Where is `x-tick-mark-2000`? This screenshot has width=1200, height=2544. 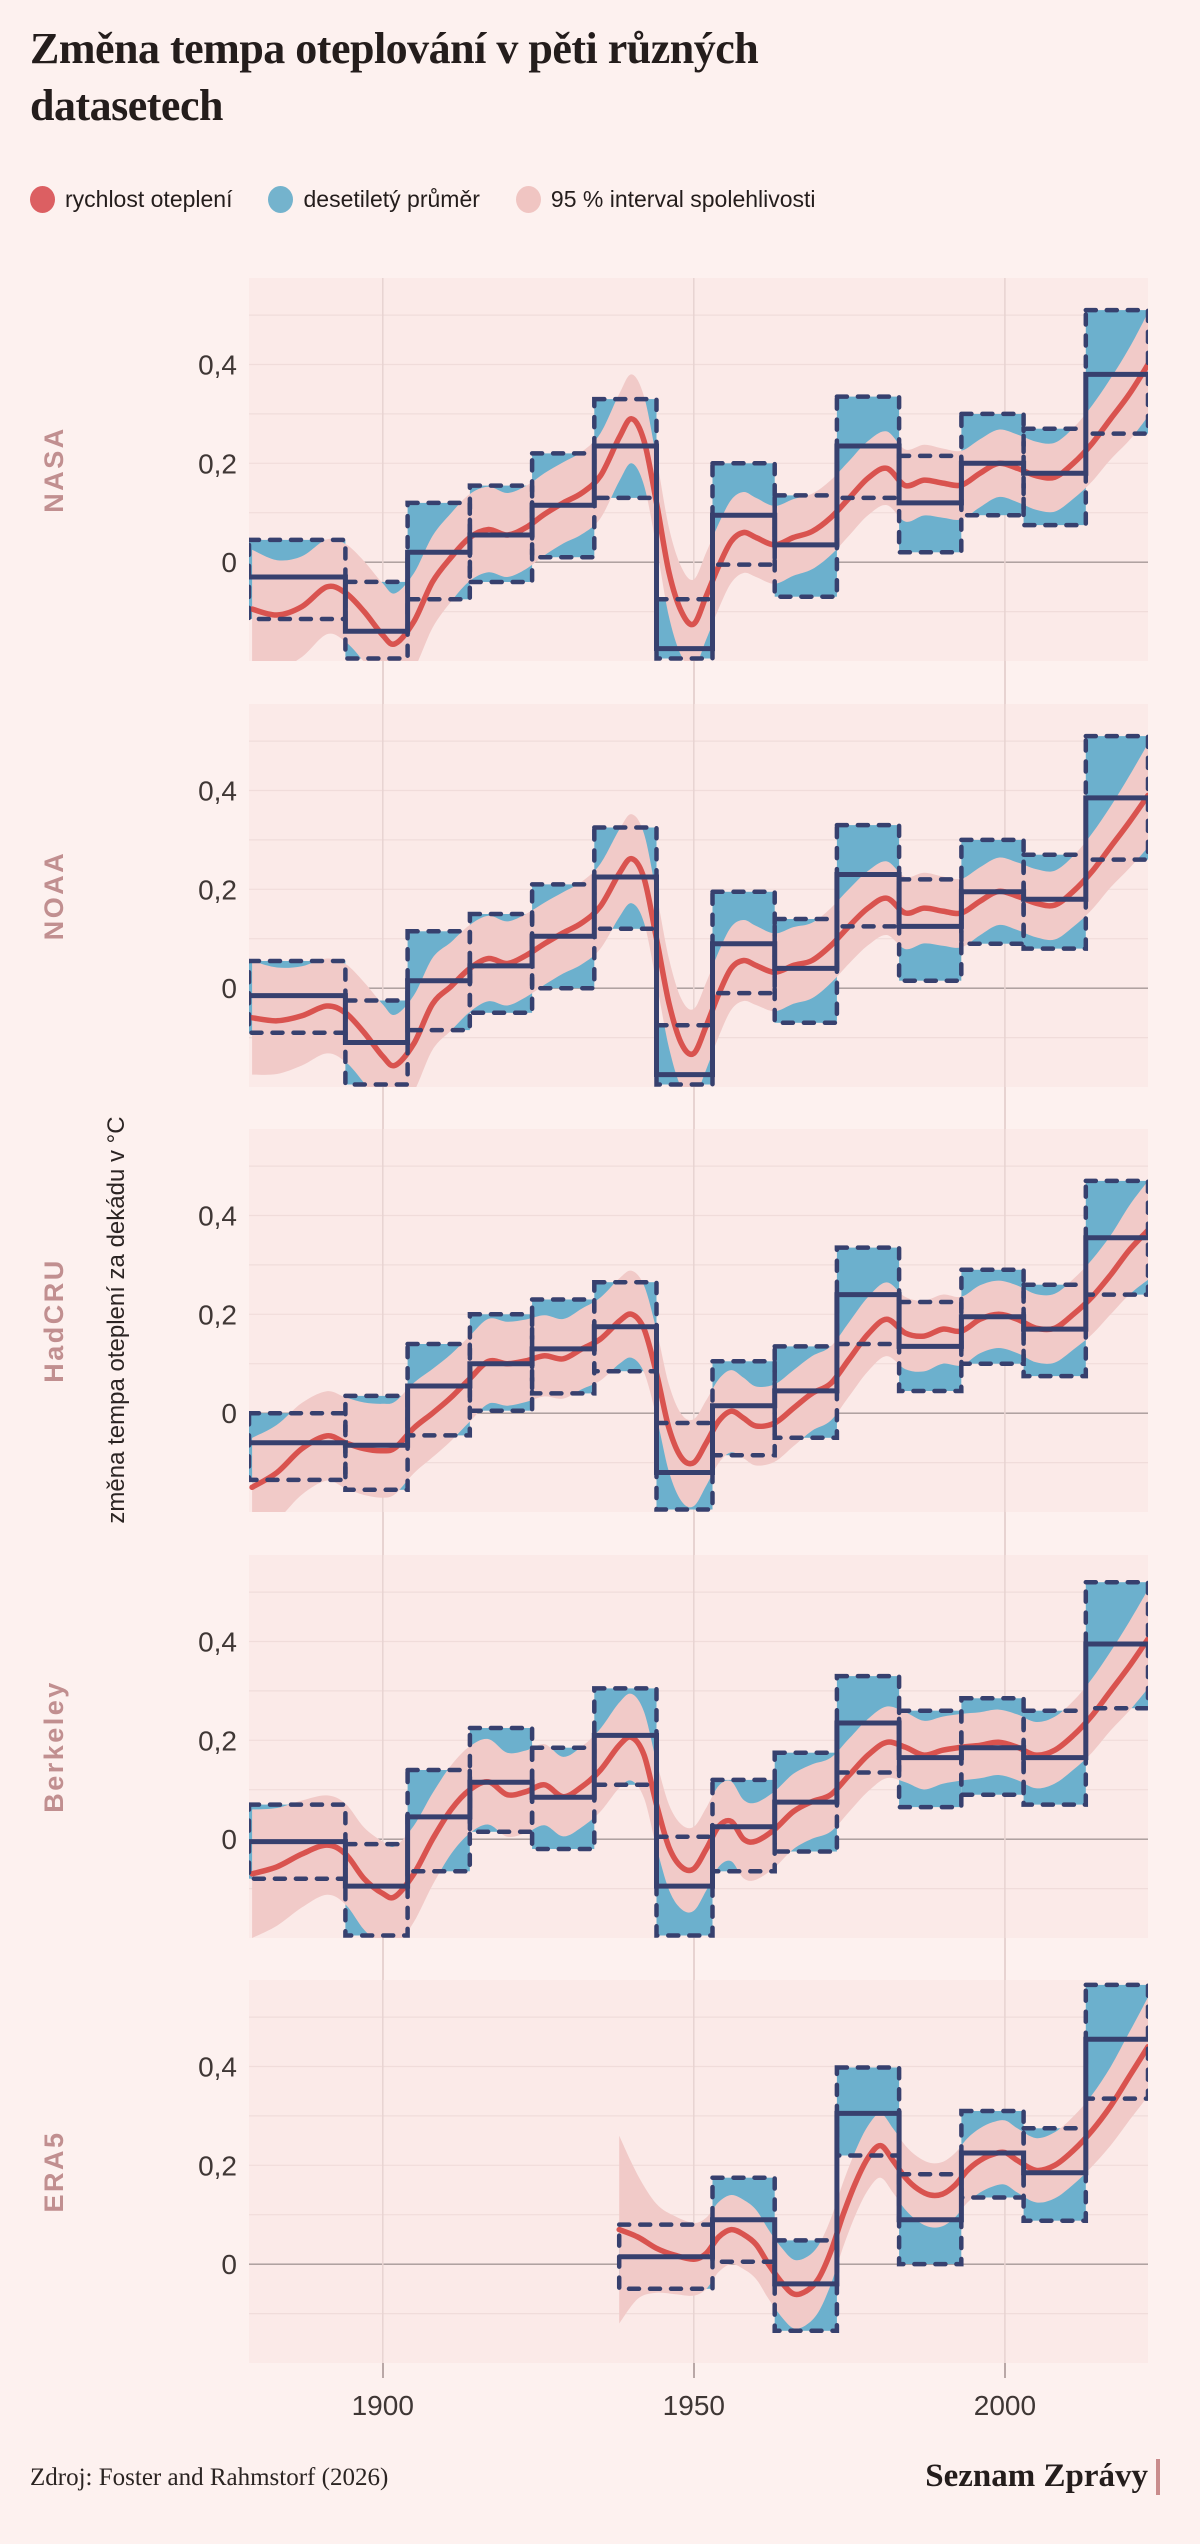 x-tick-mark-2000 is located at coordinates (1005, 2370).